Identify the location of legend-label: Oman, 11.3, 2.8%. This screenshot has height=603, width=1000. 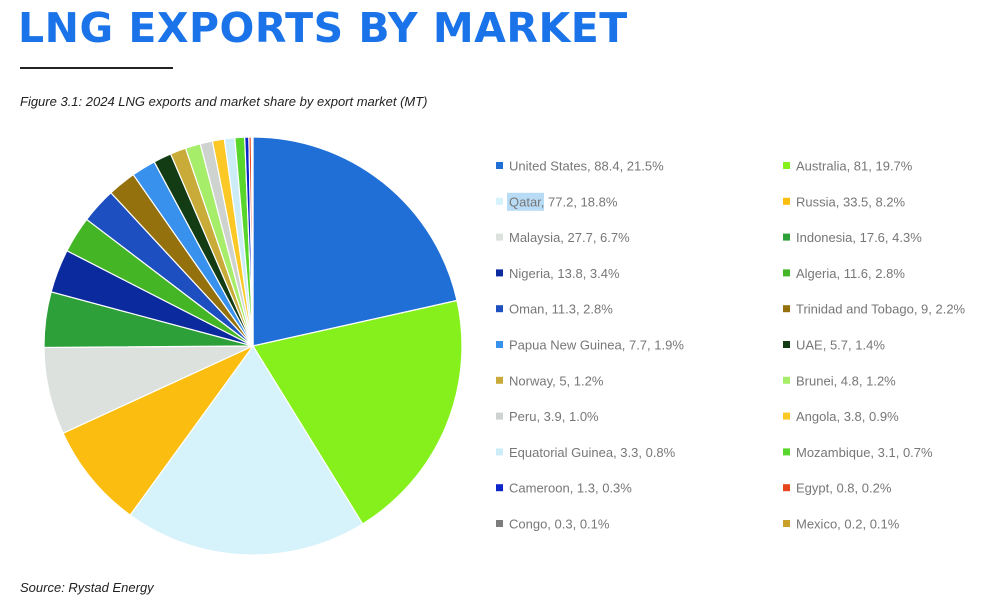
(561, 309).